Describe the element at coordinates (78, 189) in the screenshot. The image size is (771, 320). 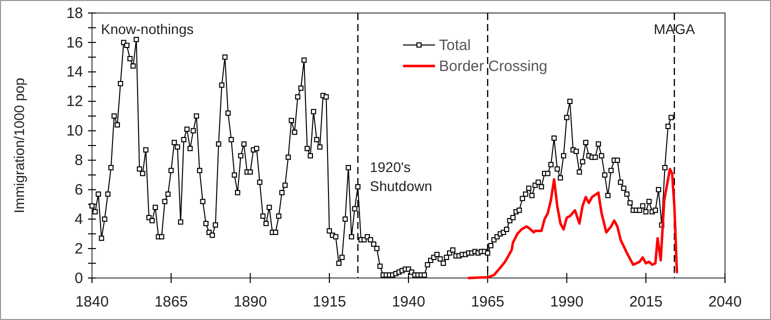
I see `y-tick-label: 6` at that location.